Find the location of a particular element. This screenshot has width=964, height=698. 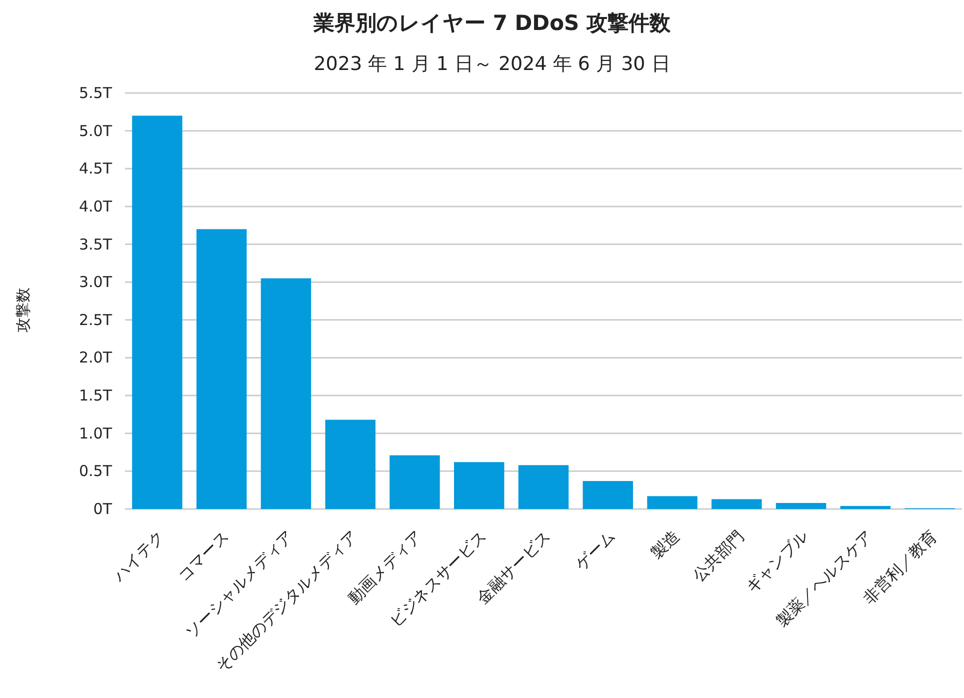

x-tick-label: ゲーム is located at coordinates (595, 550).